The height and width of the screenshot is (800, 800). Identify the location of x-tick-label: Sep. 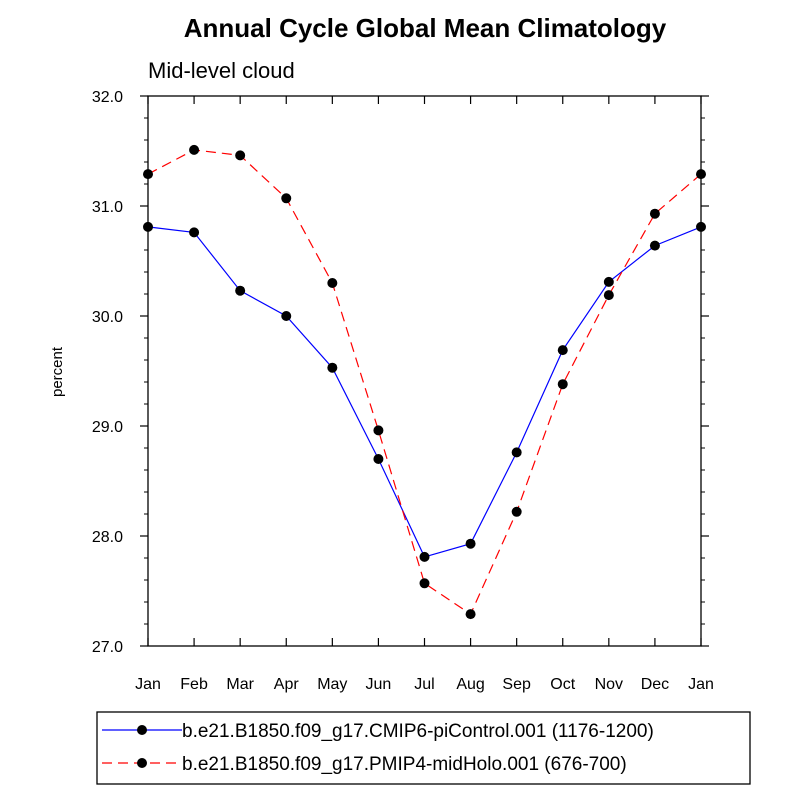
(516, 684).